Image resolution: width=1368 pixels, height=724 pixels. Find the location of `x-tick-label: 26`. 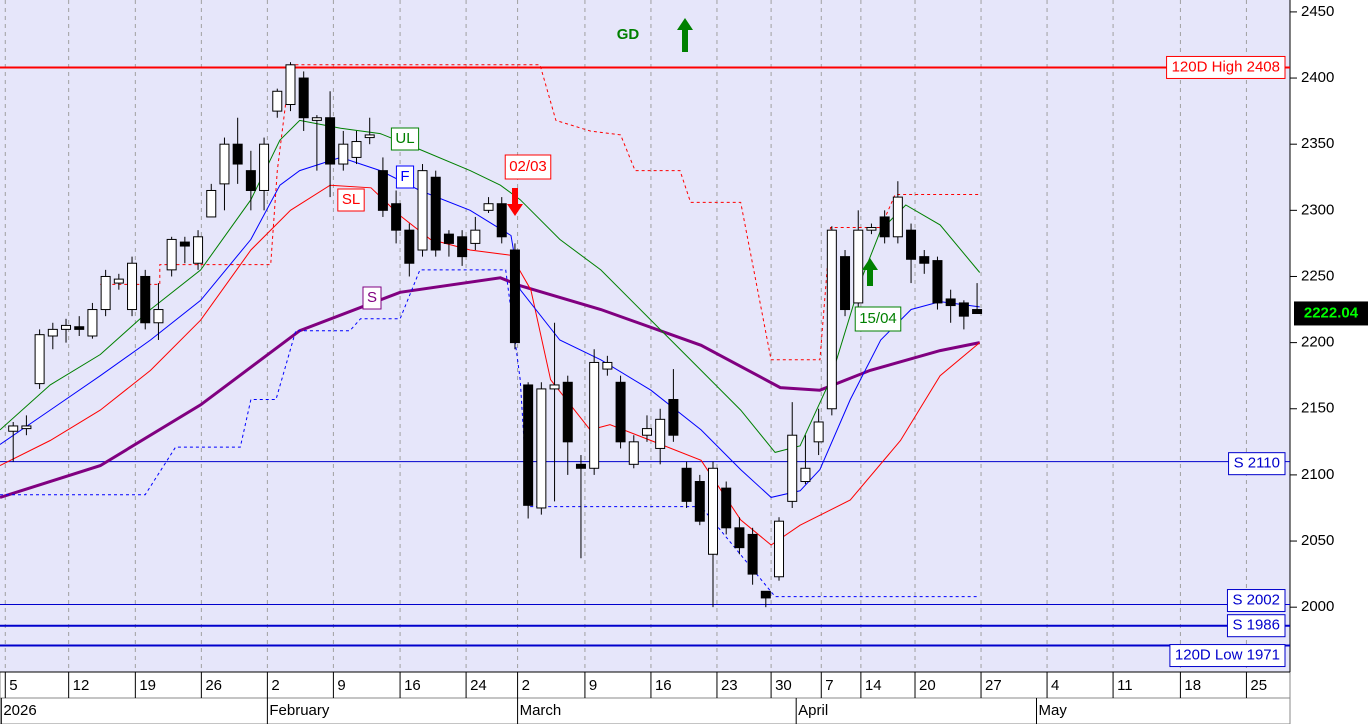

x-tick-label: 26 is located at coordinates (213, 685).